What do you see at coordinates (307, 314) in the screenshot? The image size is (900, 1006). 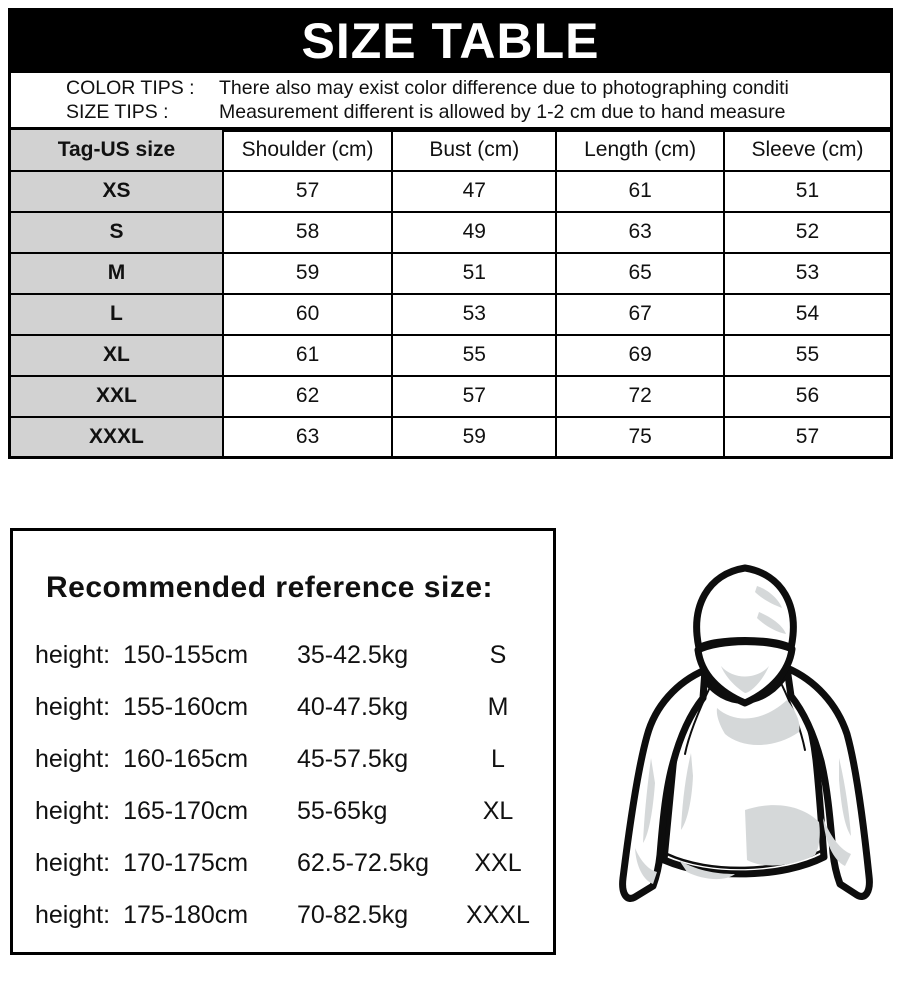 I see `shoulder-value: 60` at bounding box center [307, 314].